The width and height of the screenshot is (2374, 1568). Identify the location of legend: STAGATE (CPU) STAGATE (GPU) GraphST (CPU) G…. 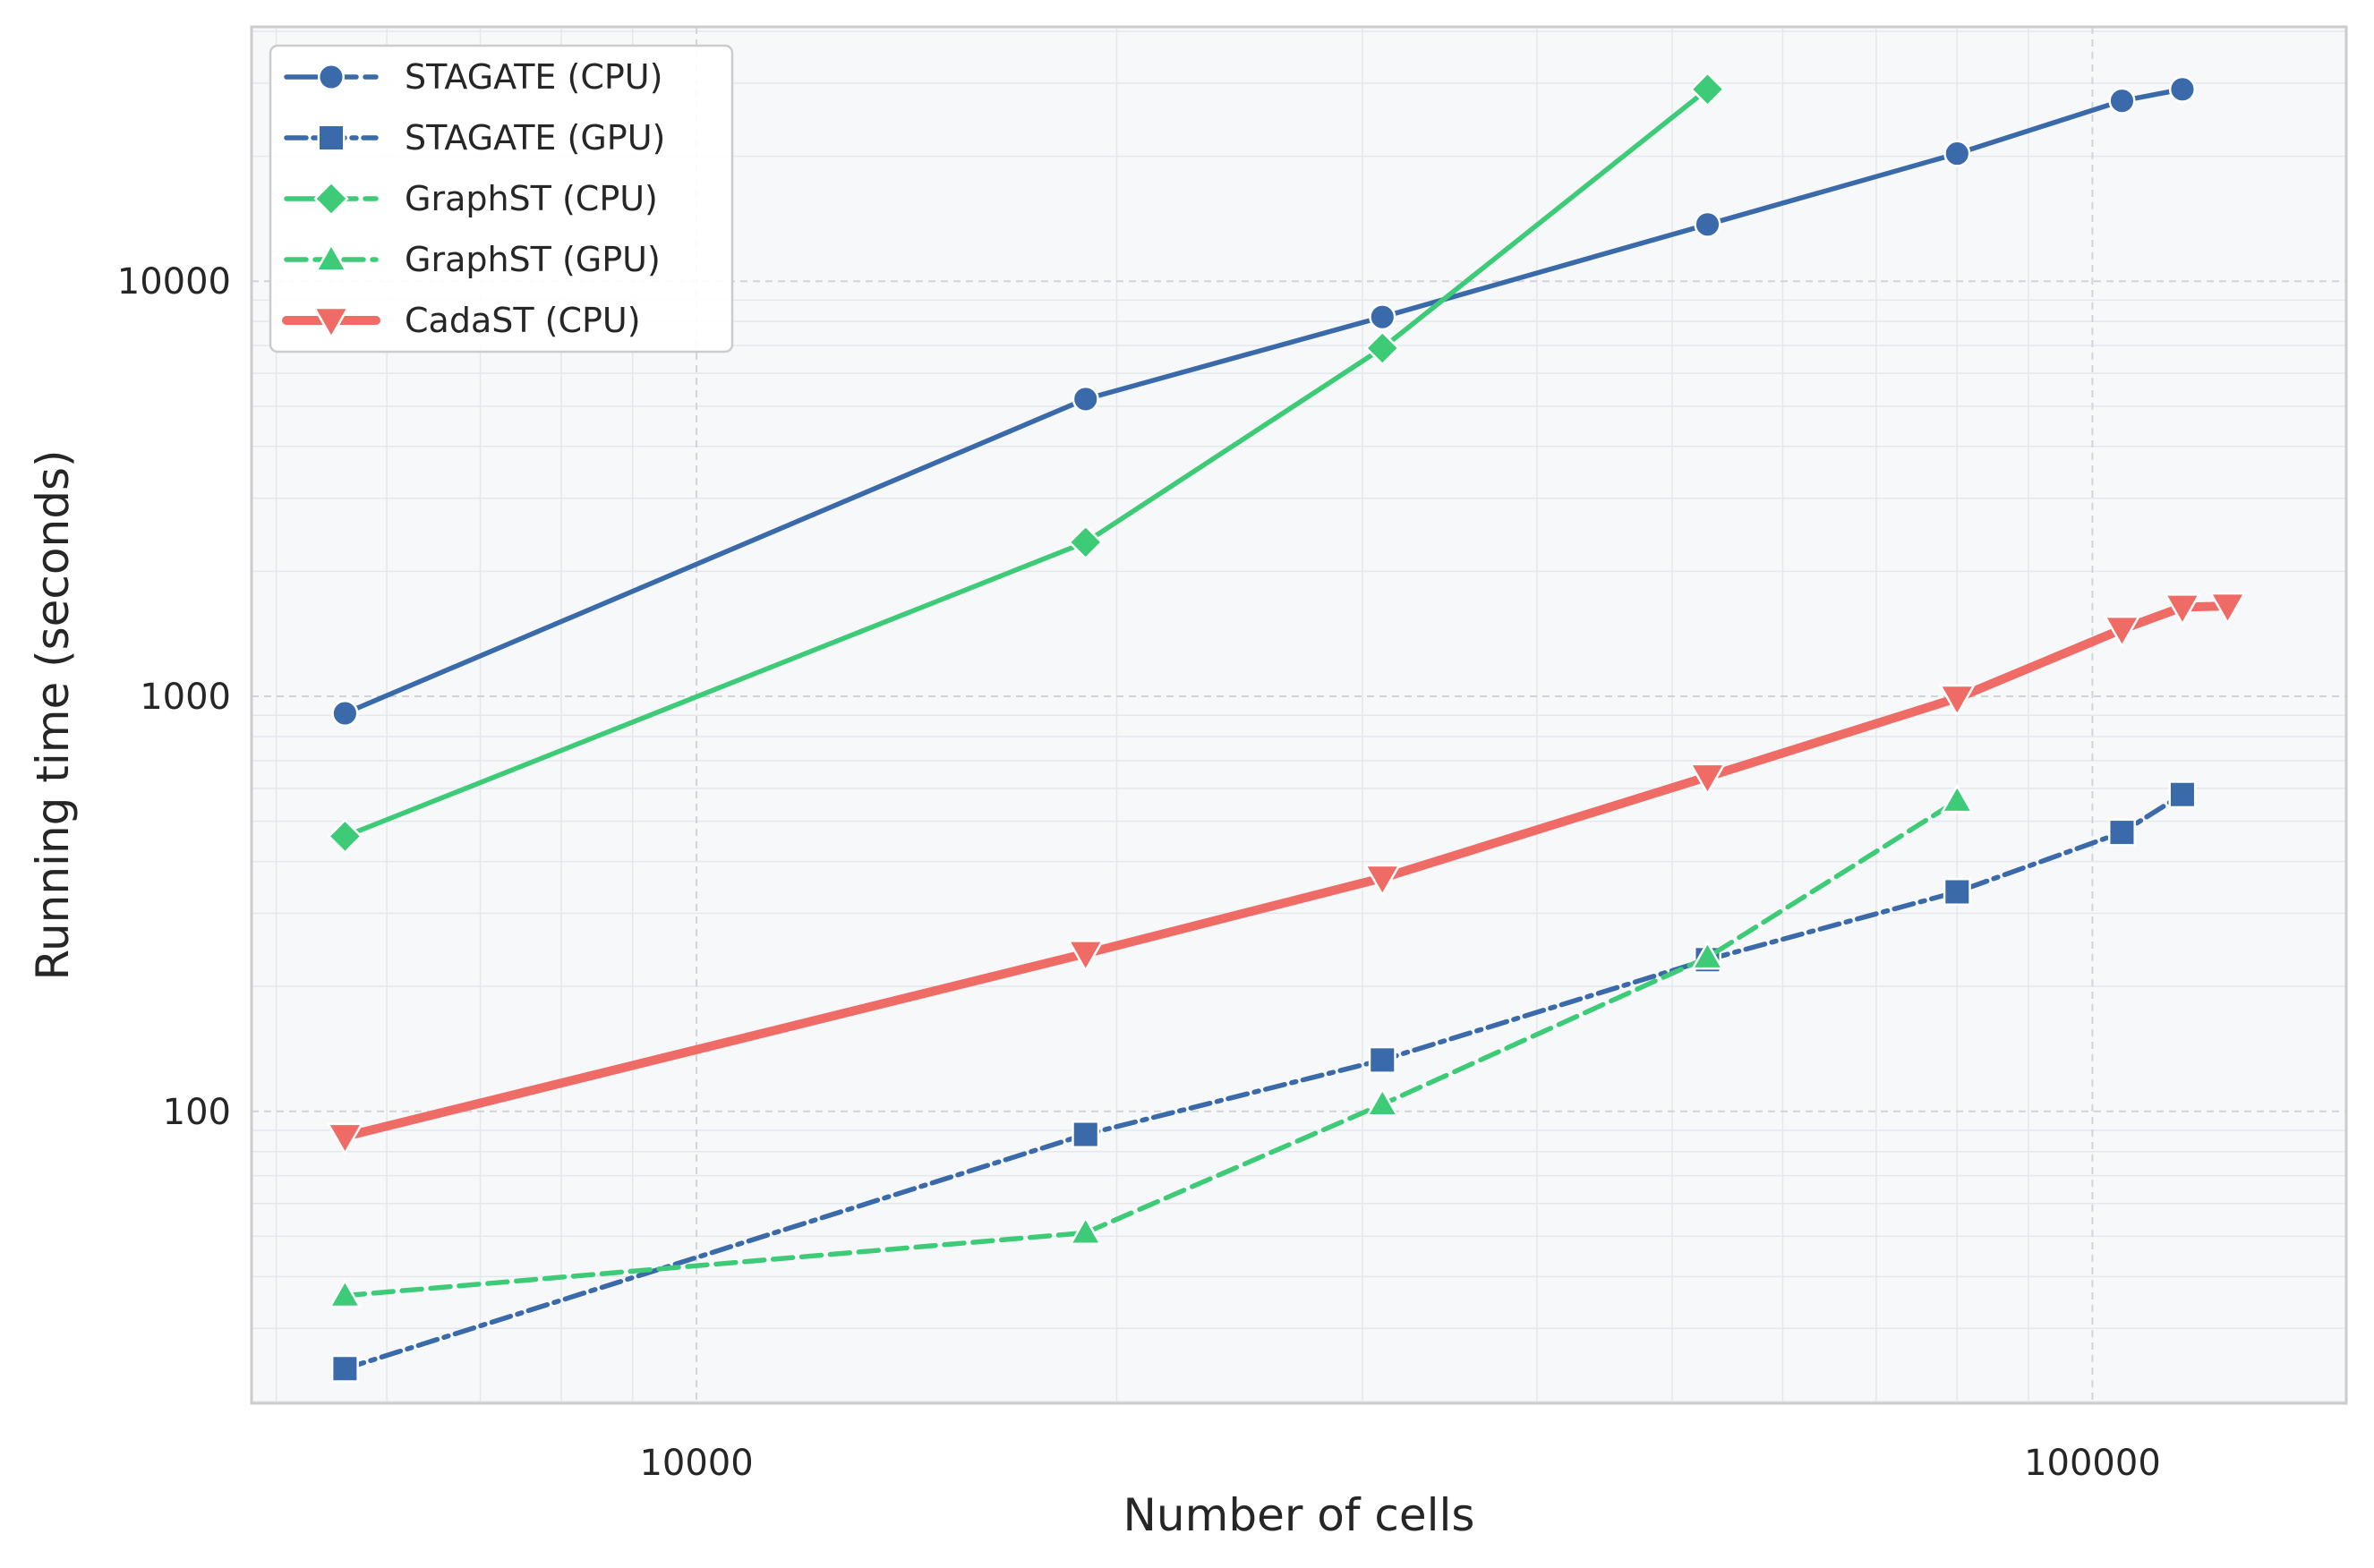
(502, 199).